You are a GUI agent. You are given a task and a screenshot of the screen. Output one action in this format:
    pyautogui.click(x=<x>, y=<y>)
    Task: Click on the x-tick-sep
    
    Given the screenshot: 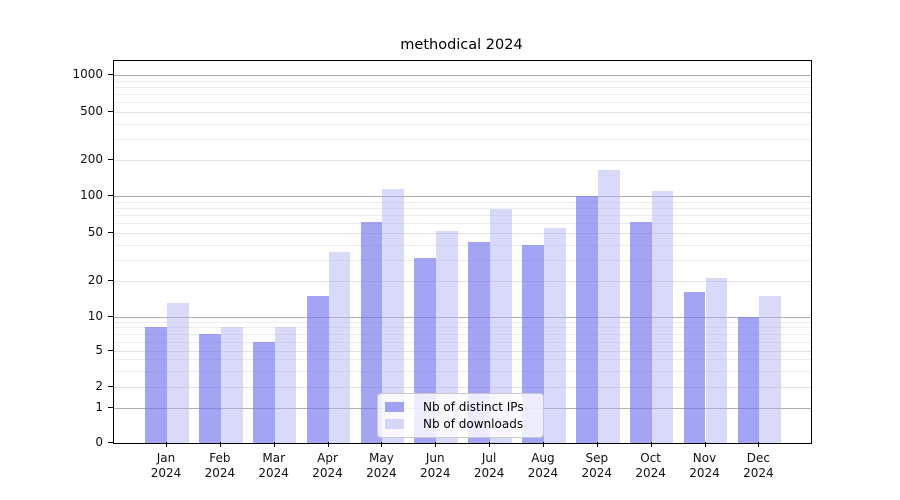 What is the action you would take?
    pyautogui.click(x=597, y=444)
    